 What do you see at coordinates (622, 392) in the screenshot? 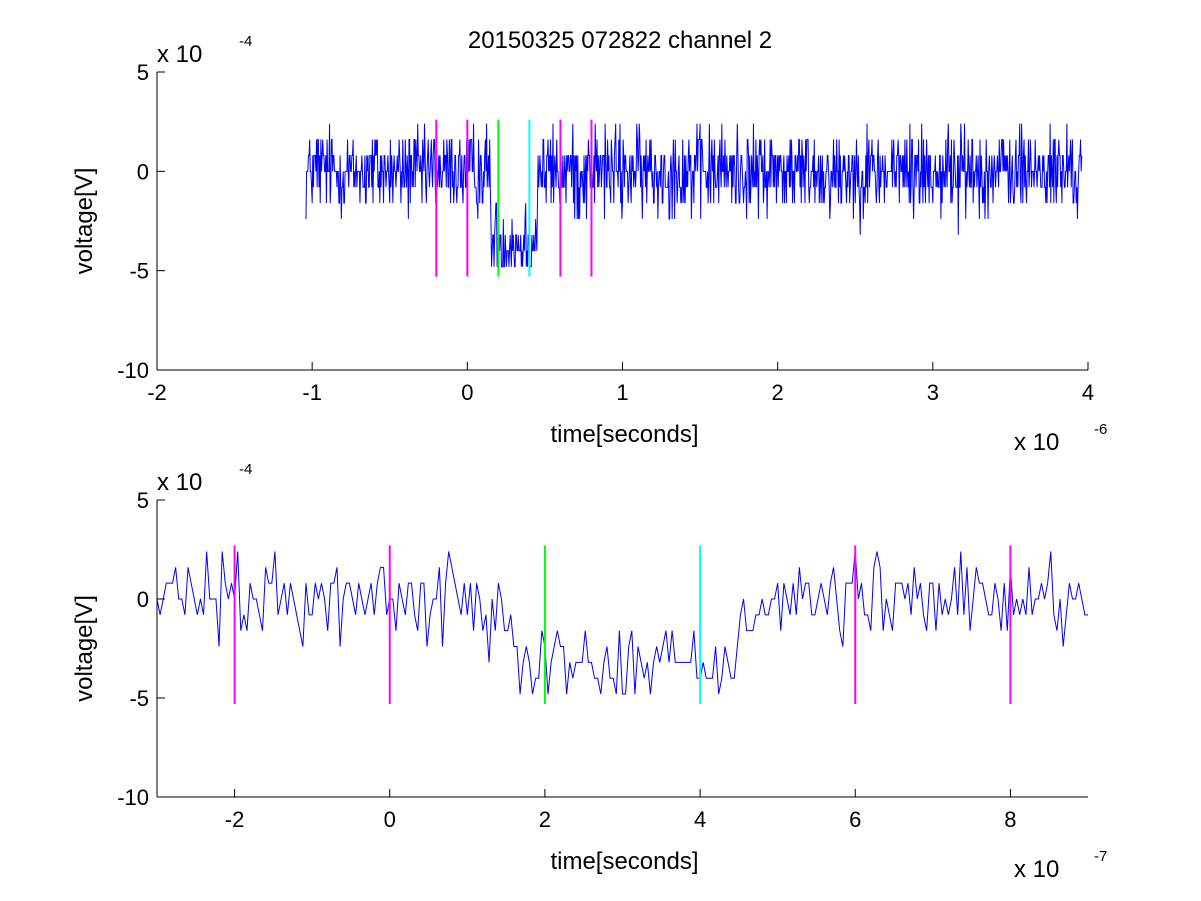
I see `x-tick-label: 1` at bounding box center [622, 392].